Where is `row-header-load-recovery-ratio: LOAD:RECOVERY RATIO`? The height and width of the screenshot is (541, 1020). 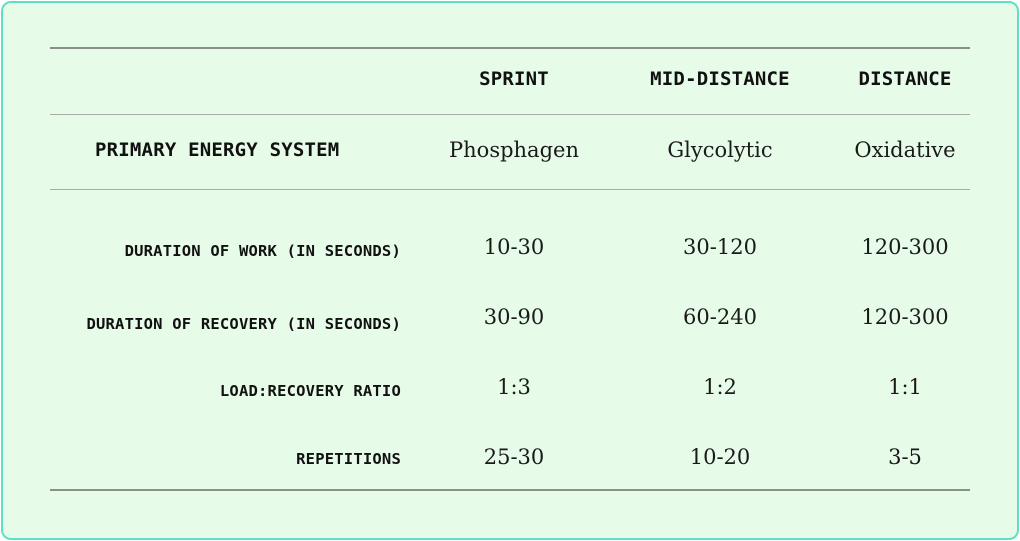 row-header-load-recovery-ratio: LOAD:RECOVERY RATIO is located at coordinates (310, 391).